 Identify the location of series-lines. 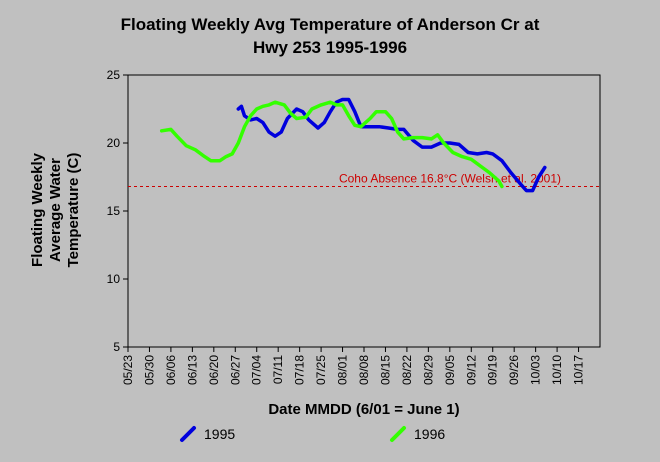
(353, 145).